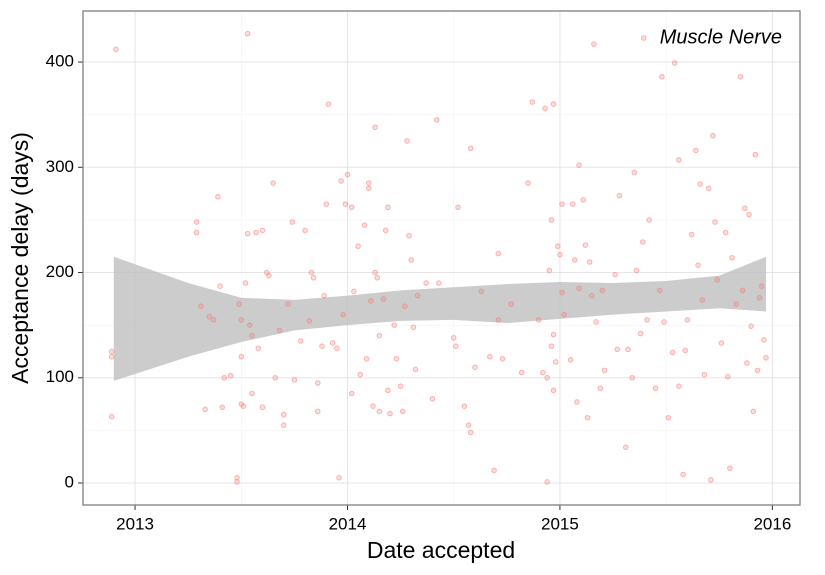 Image resolution: width=825 pixels, height=575 pixels. Describe the element at coordinates (135, 523) in the screenshot. I see `x-tick-label: 2013` at that location.